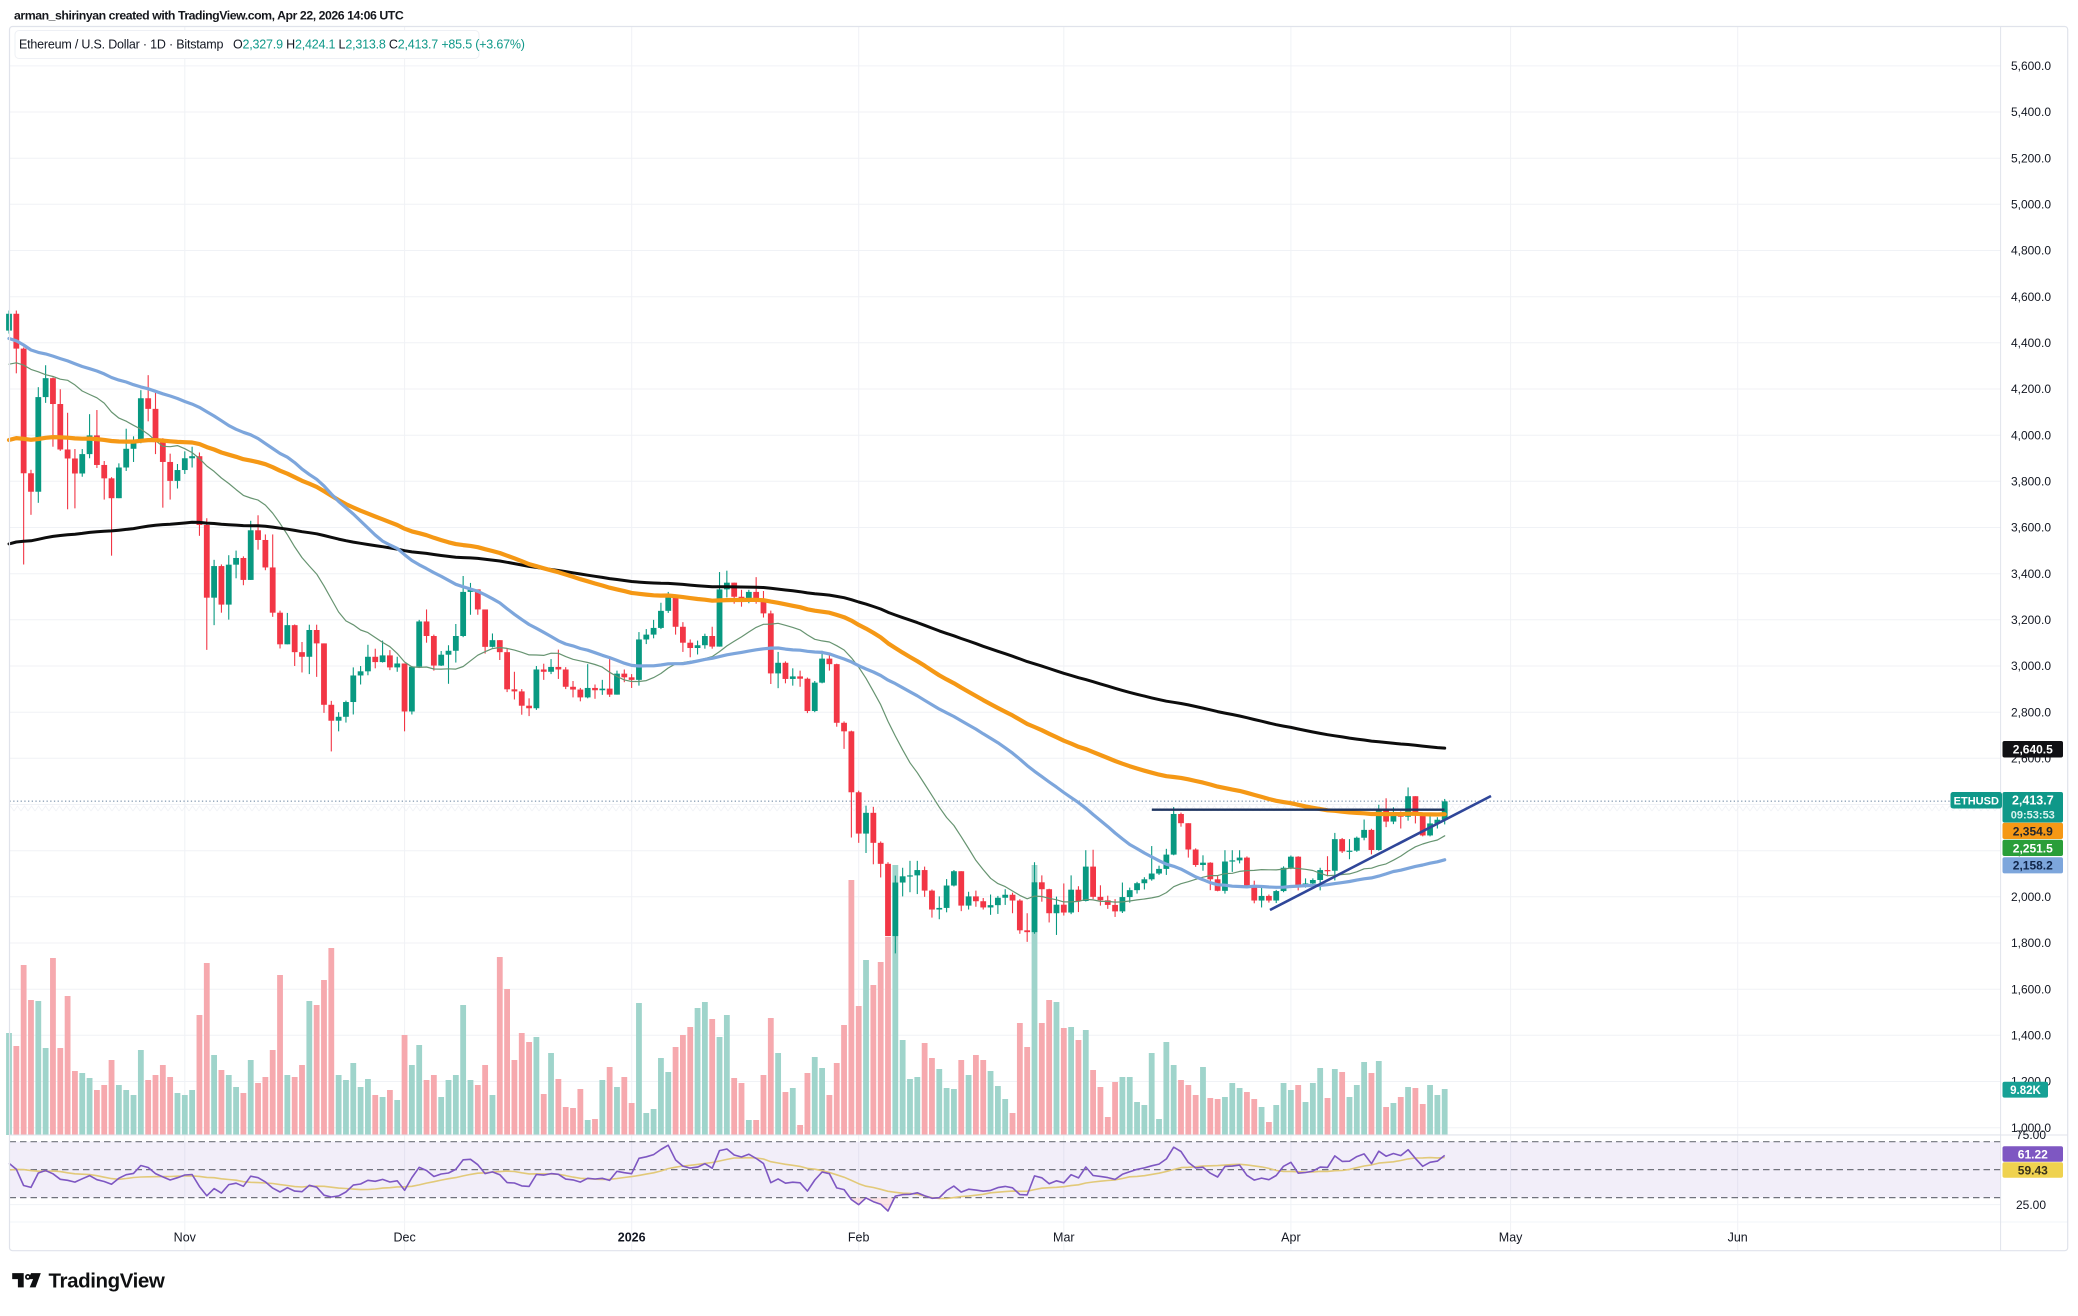  I want to click on svg-text: 1,000.0, so click(2031, 1128).